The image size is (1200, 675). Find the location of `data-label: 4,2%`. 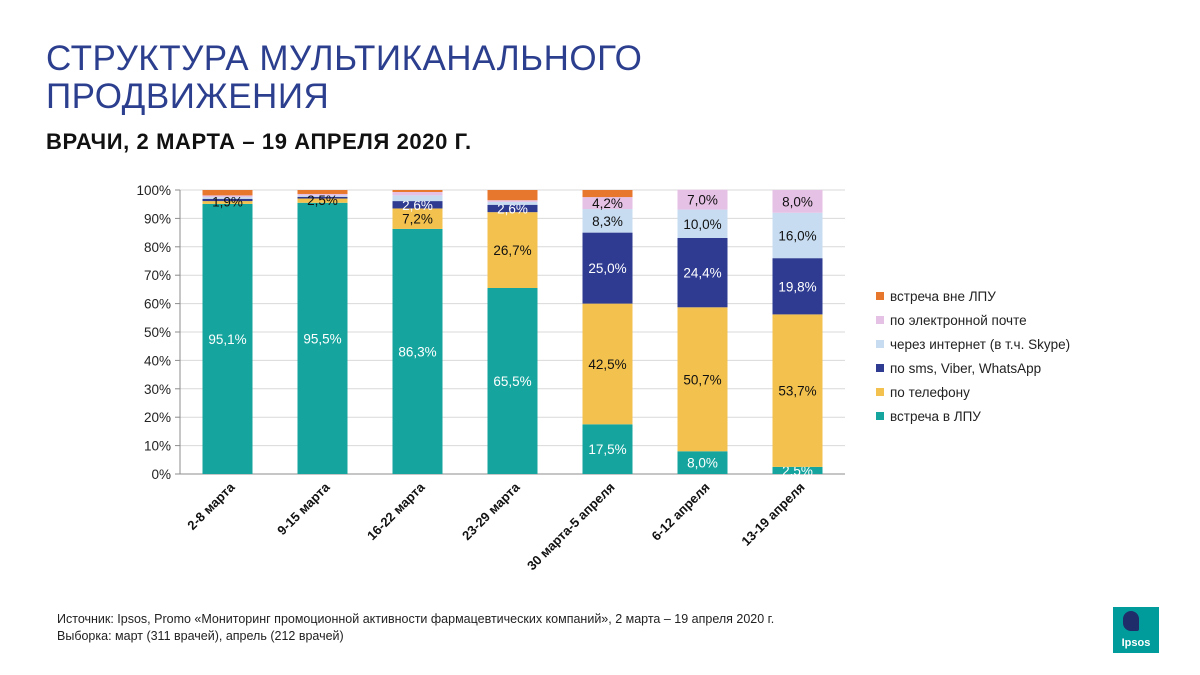

data-label: 4,2% is located at coordinates (607, 203).